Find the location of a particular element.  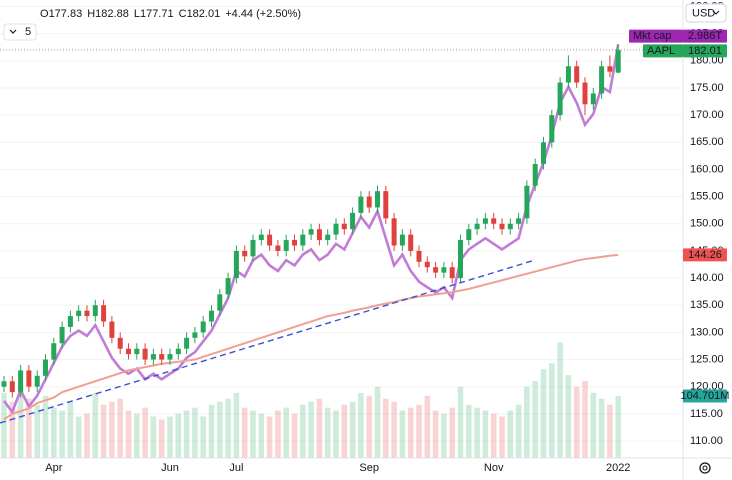

badge-value: 182.01 is located at coordinates (705, 51).